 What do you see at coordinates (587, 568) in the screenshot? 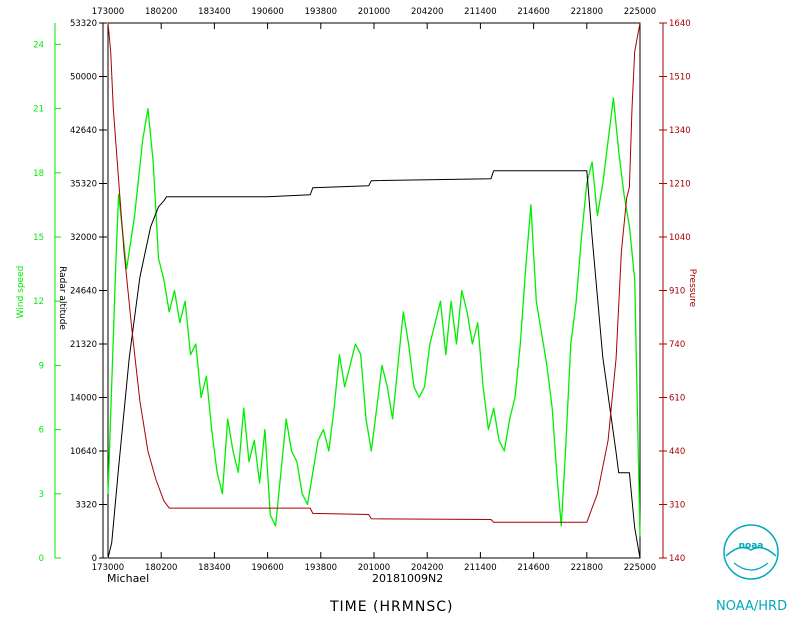
I see `x-tick-label-bottom: 221800` at bounding box center [587, 568].